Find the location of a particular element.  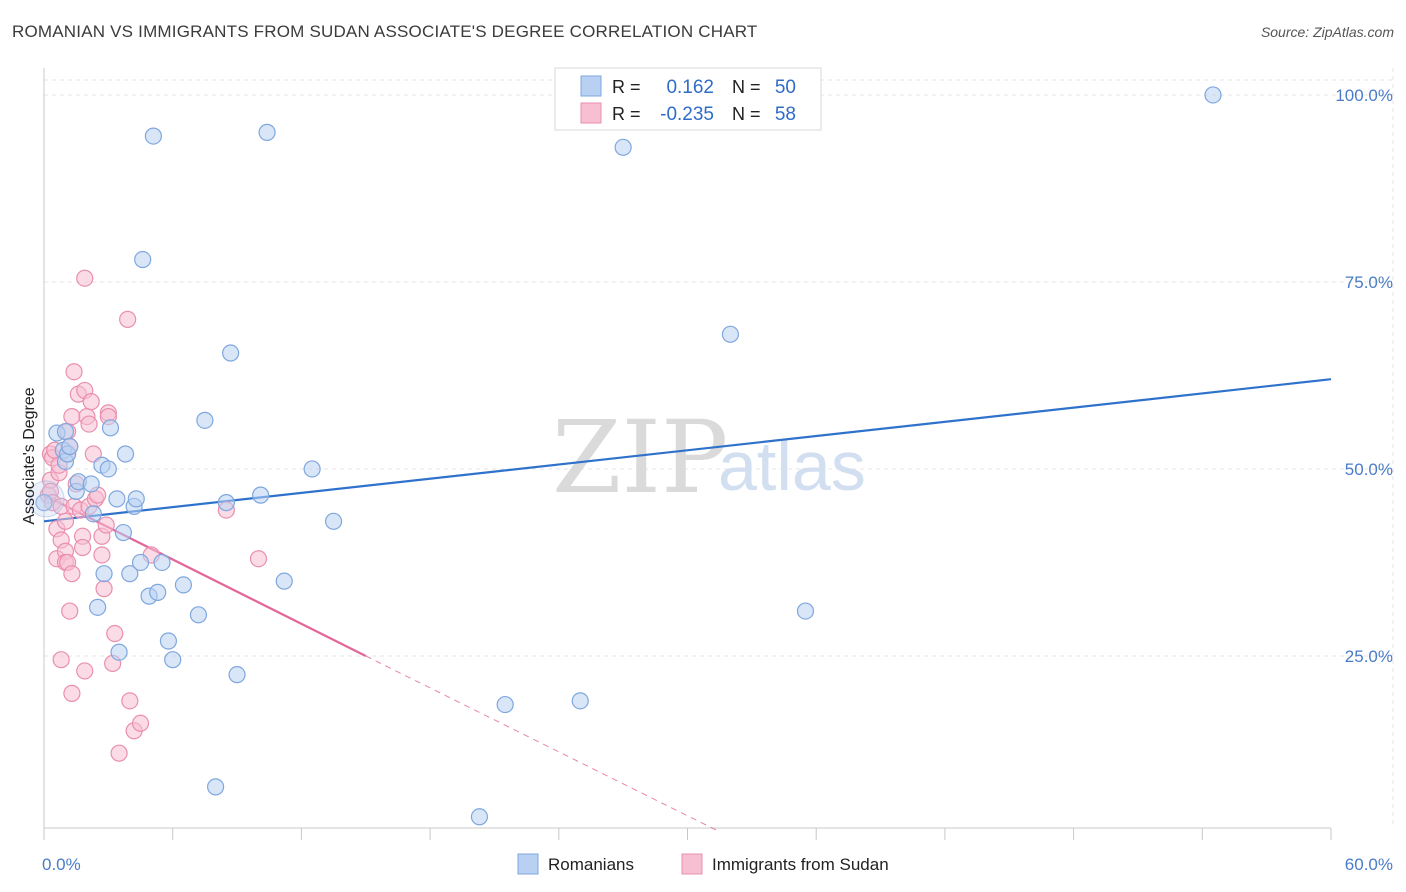

legend-r-value-1: 0.162 is located at coordinates (690, 87).